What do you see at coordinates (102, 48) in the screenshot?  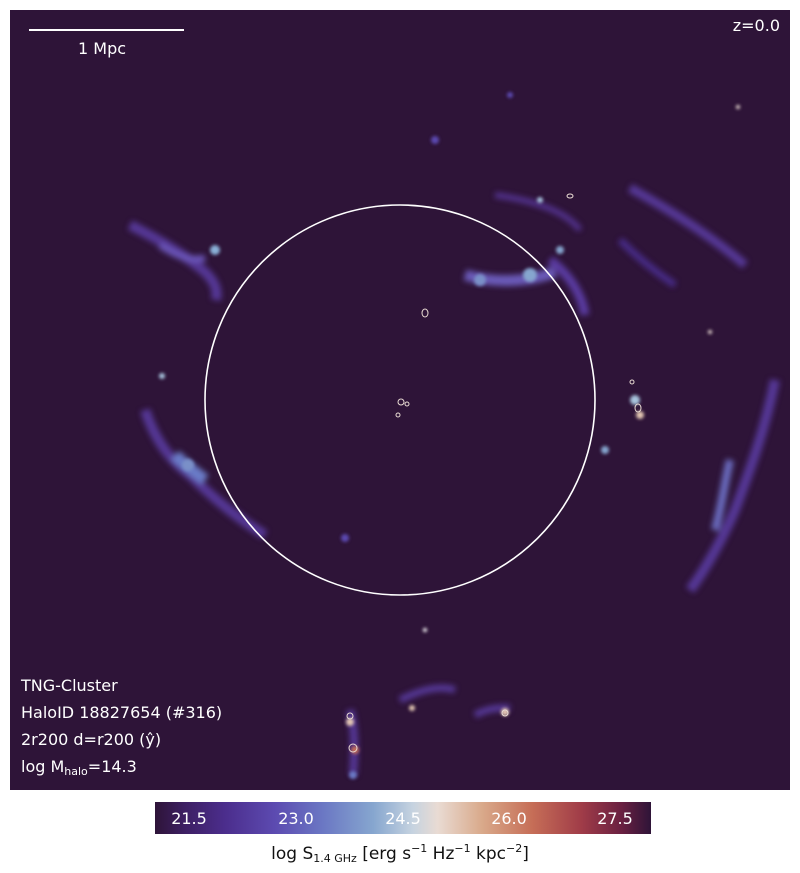 I see `scalebar-label: 1 Mpc` at bounding box center [102, 48].